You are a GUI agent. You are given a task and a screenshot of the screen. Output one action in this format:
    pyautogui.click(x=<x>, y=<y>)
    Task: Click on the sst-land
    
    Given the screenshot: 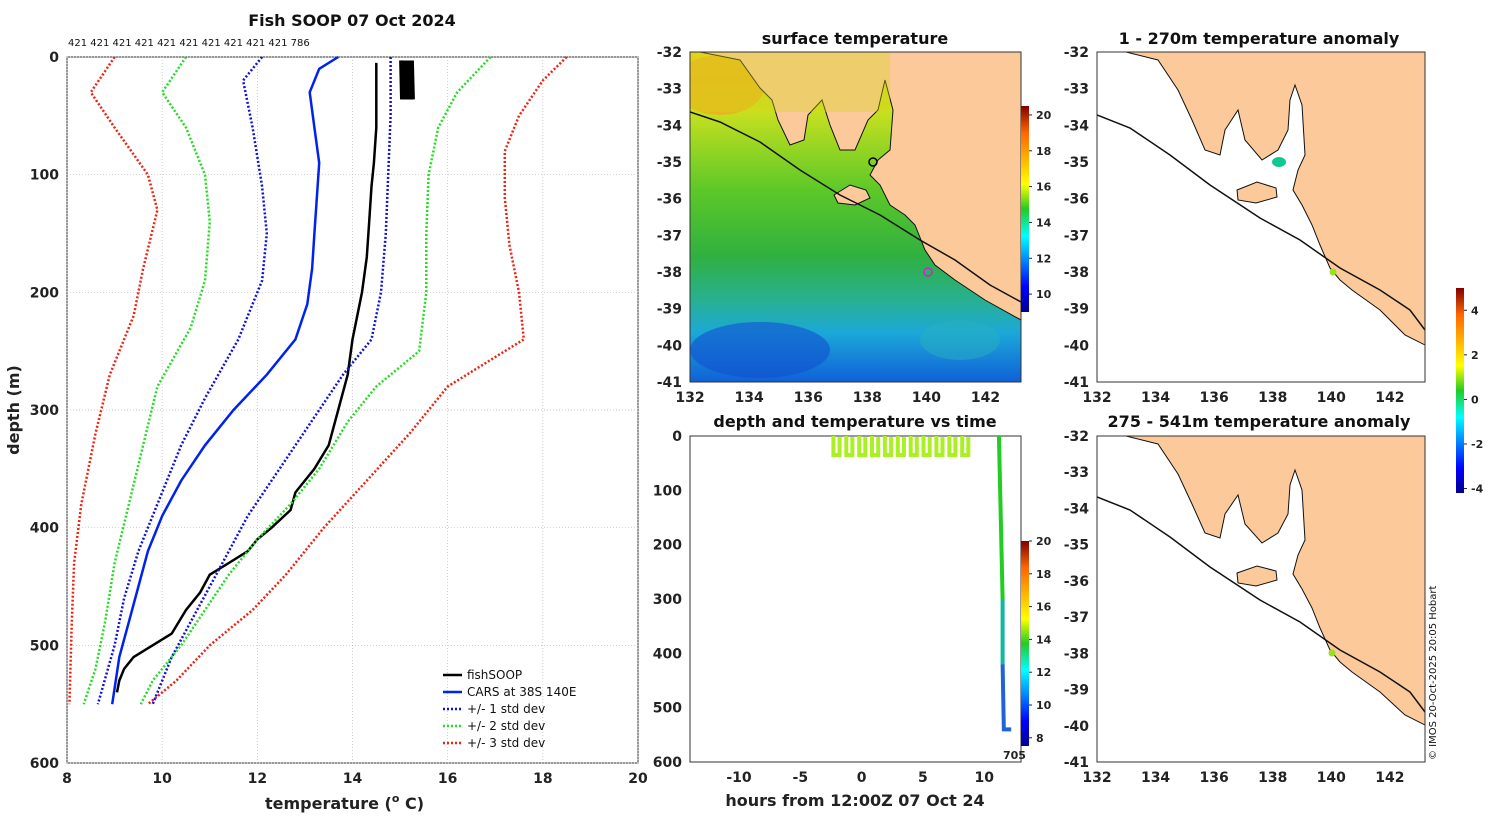 What is the action you would take?
    pyautogui.click(x=855, y=186)
    